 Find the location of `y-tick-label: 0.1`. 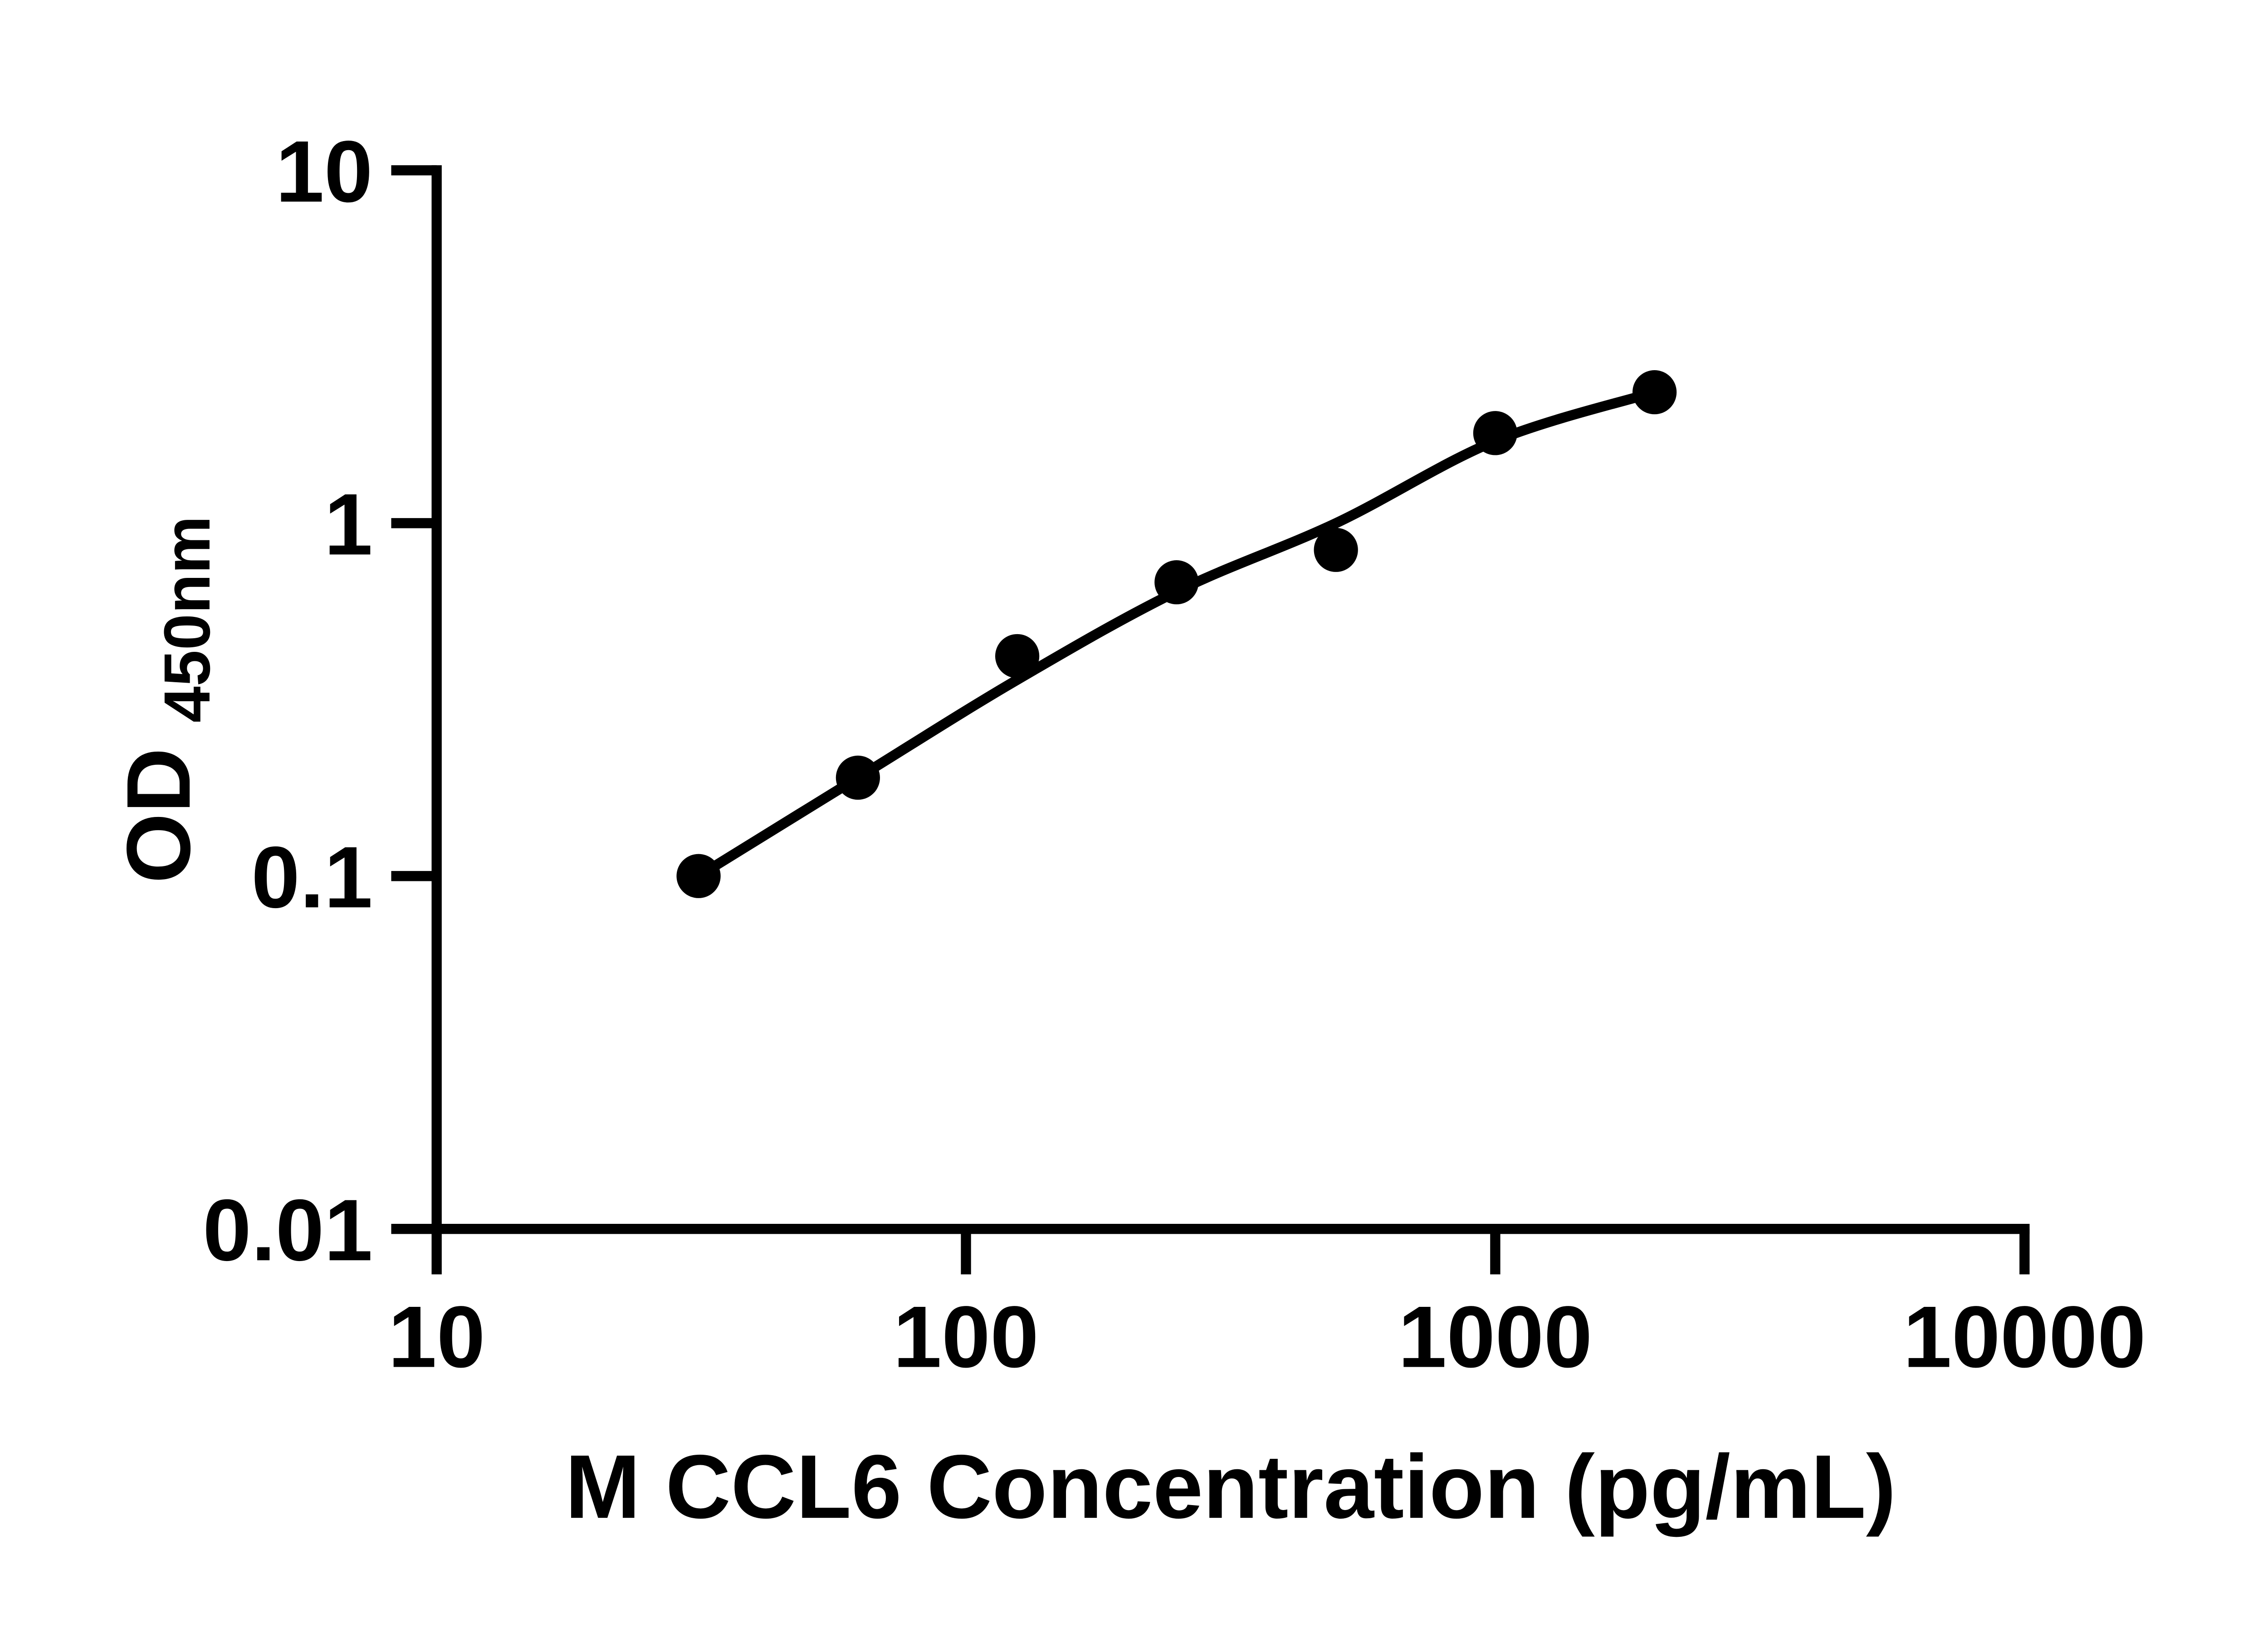

y-tick-label: 0.1 is located at coordinates (312, 877).